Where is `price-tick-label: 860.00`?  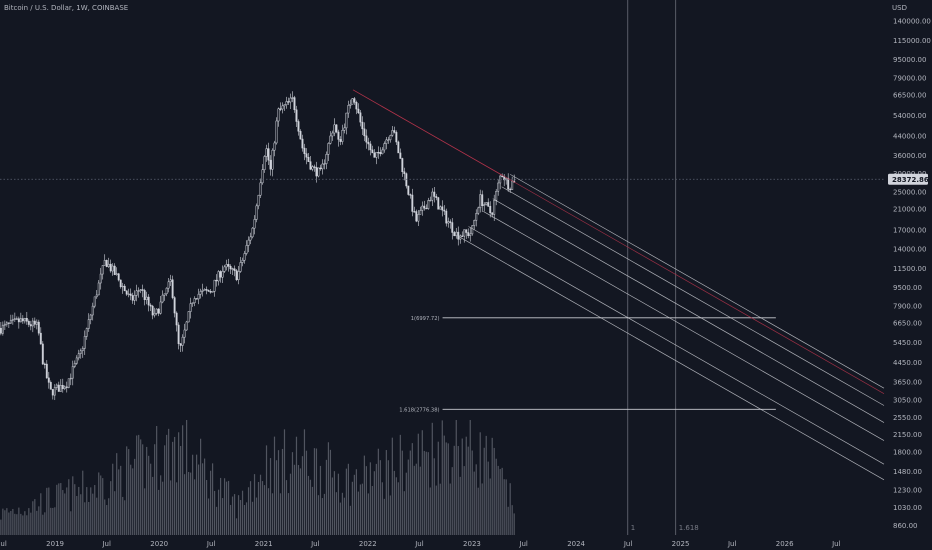 price-tick-label: 860.00 is located at coordinates (905, 526).